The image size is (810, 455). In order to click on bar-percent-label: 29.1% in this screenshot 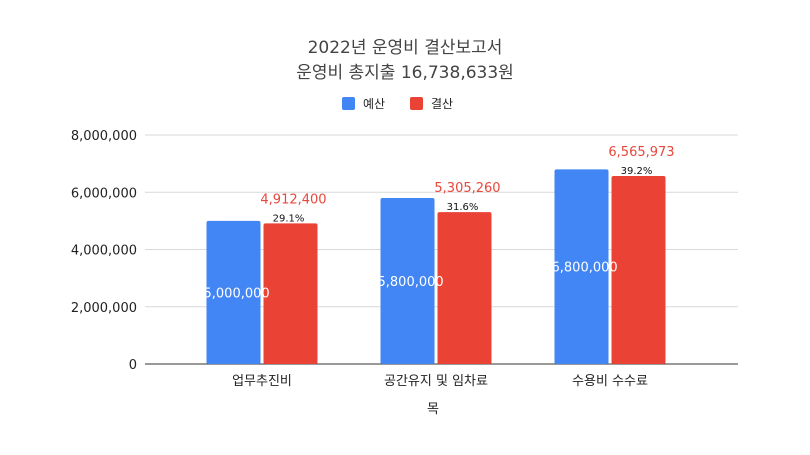, I will do `click(289, 218)`.